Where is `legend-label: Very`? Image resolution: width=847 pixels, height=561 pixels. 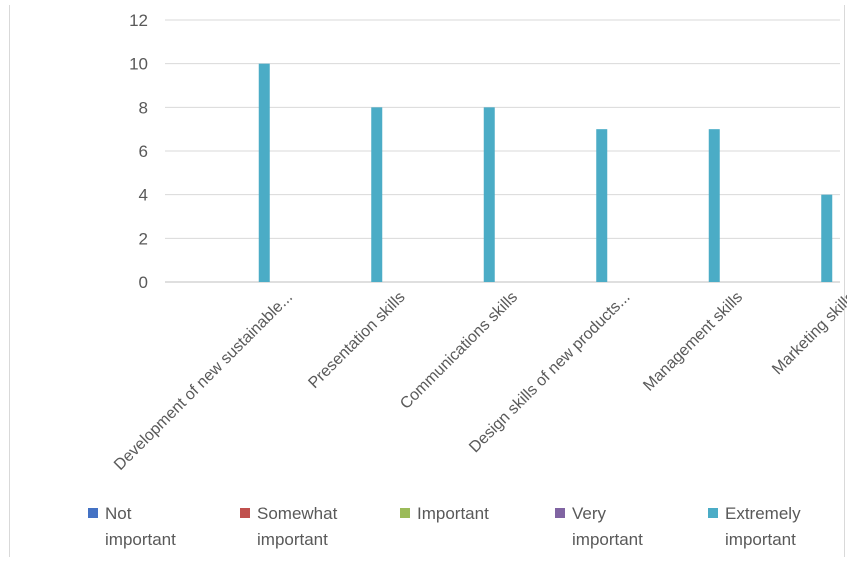
legend-label: Very is located at coordinates (589, 513).